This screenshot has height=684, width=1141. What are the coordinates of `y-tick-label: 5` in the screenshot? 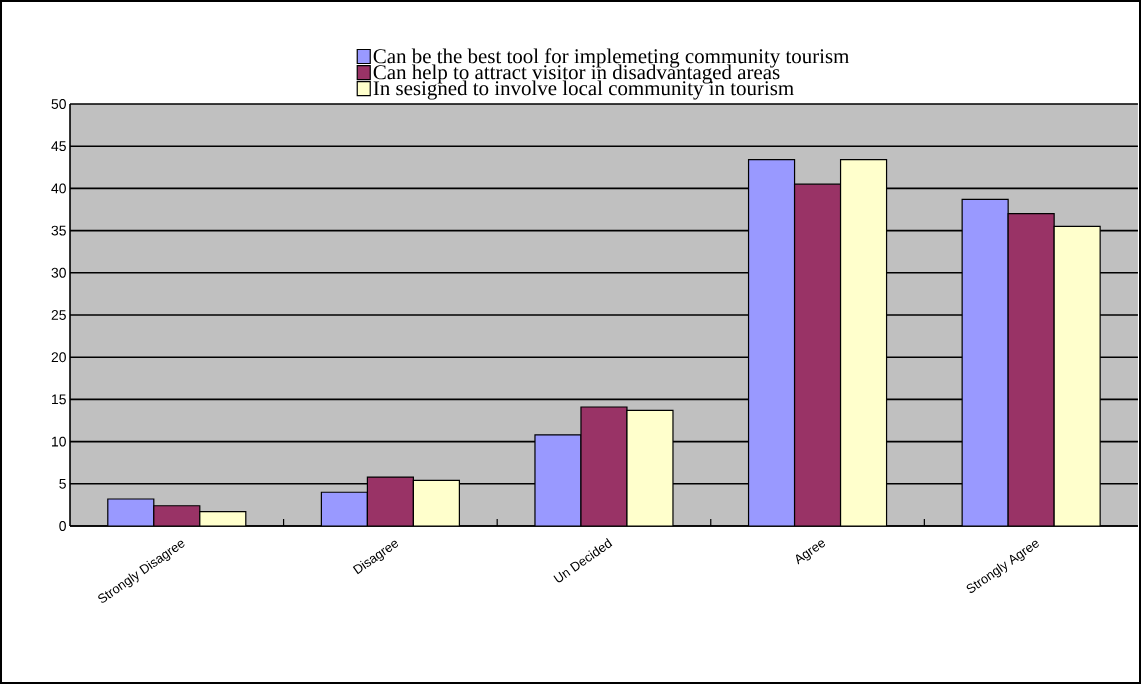 It's located at (62, 483).